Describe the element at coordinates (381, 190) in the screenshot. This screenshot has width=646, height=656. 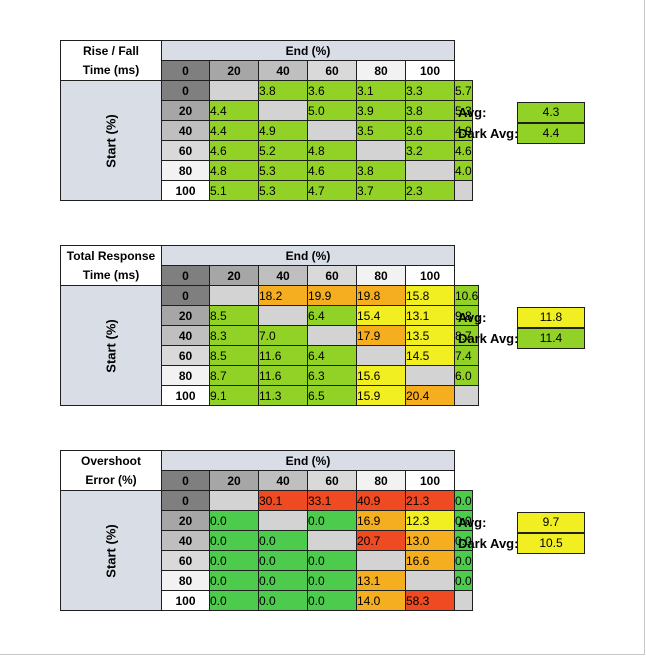
I see `data-cell: 3.7` at that location.